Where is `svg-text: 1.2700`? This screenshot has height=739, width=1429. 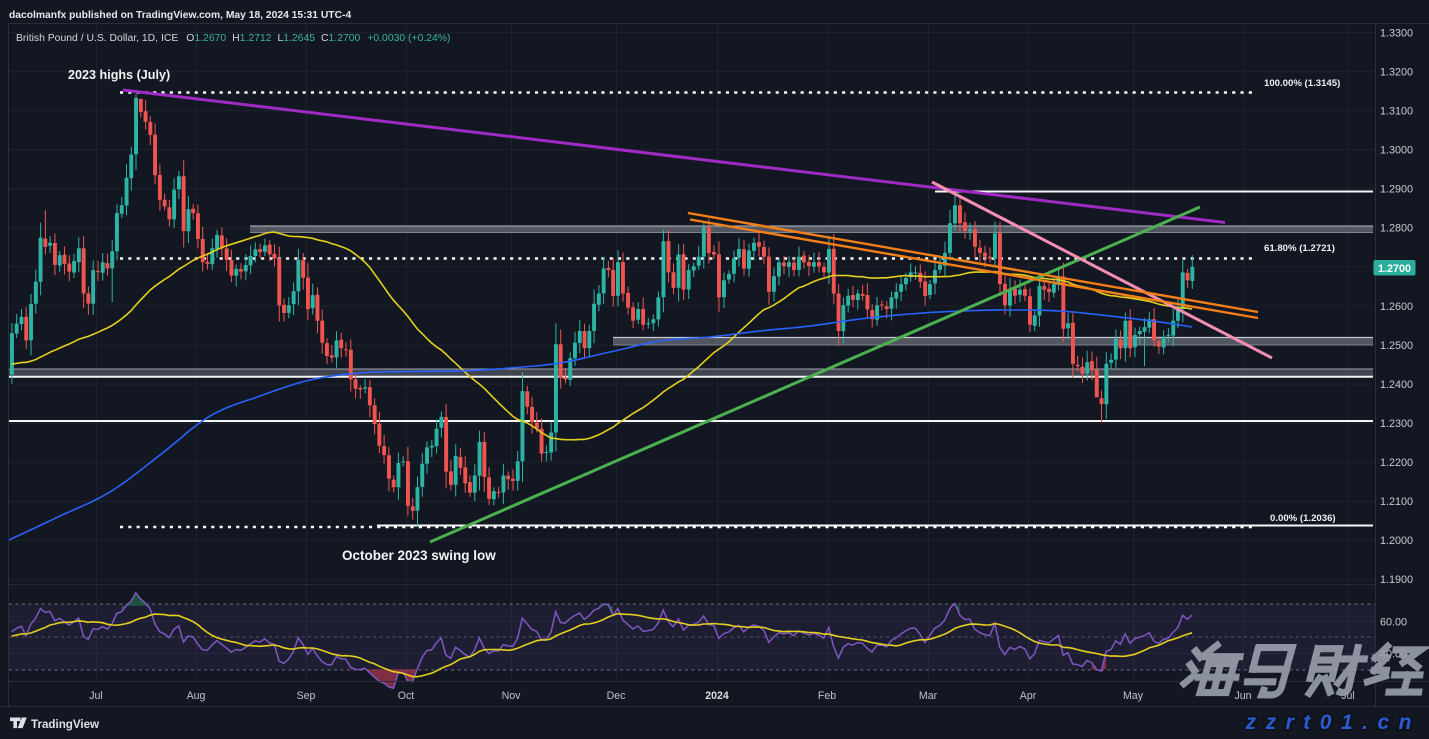 svg-text: 1.2700 is located at coordinates (1394, 269).